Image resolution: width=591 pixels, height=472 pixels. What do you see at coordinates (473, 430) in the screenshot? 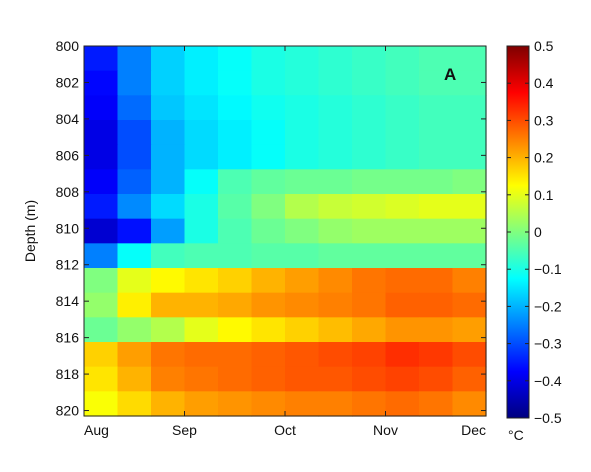
I see `x-tick-label: Dec` at bounding box center [473, 430].